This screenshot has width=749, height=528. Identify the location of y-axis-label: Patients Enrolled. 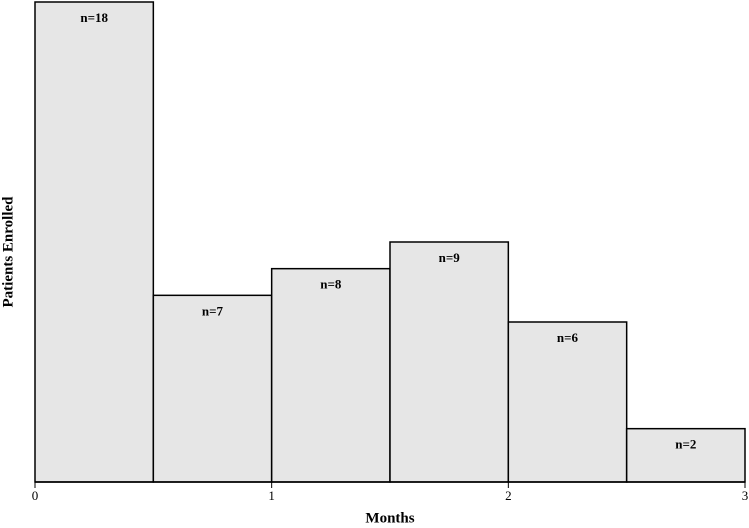
(8, 252).